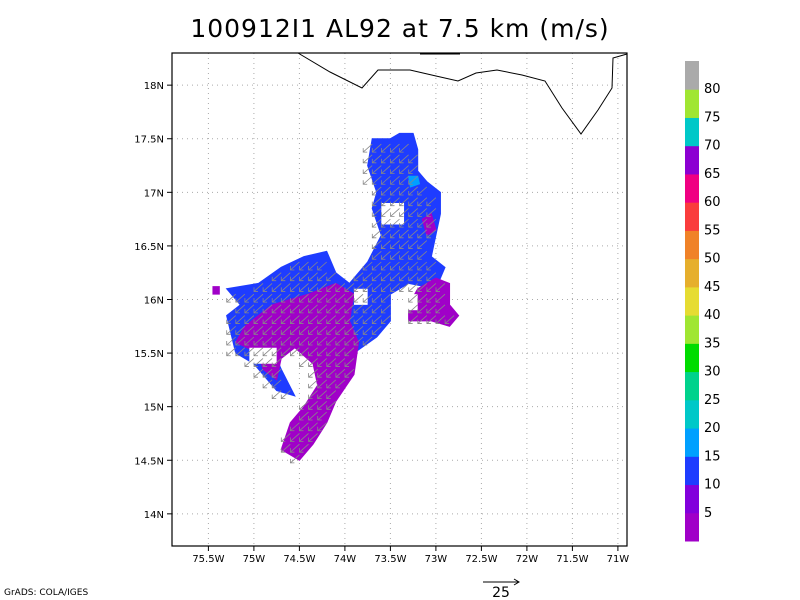 This screenshot has height=600, width=800. What do you see at coordinates (149, 354) in the screenshot?
I see `y-tick-label: 15.5N` at bounding box center [149, 354].